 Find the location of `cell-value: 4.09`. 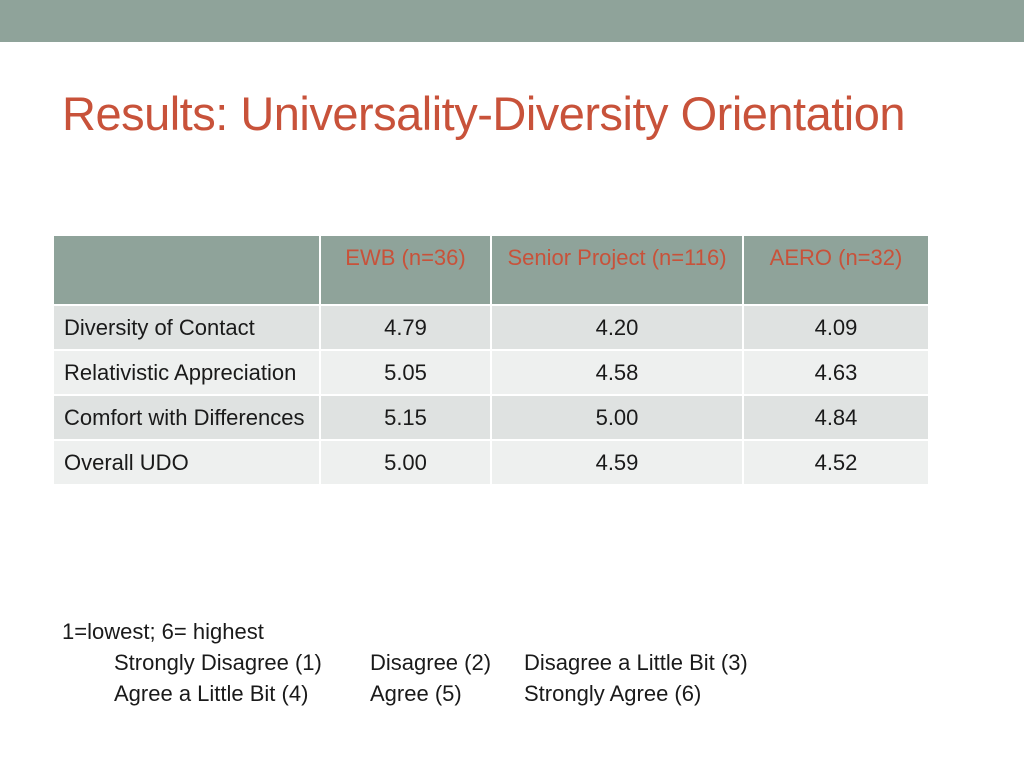

cell-value: 4.09 is located at coordinates (836, 327).